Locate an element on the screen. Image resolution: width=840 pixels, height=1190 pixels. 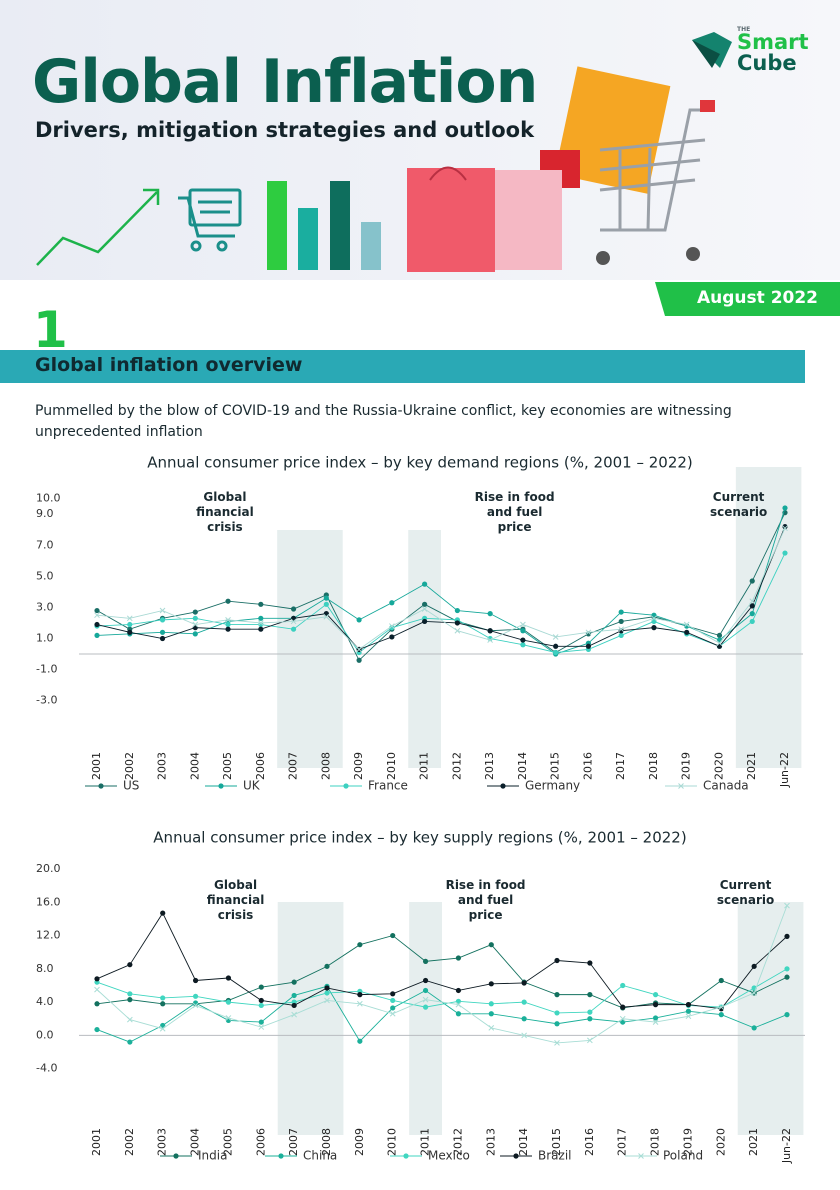
trend-arrow is located at coordinates (97, 228).